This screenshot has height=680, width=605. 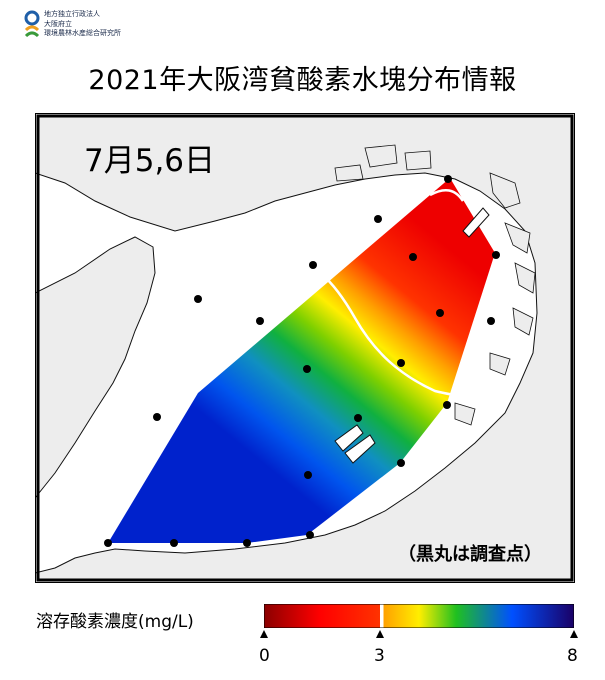 I want to click on color-bar, so click(x=419, y=616).